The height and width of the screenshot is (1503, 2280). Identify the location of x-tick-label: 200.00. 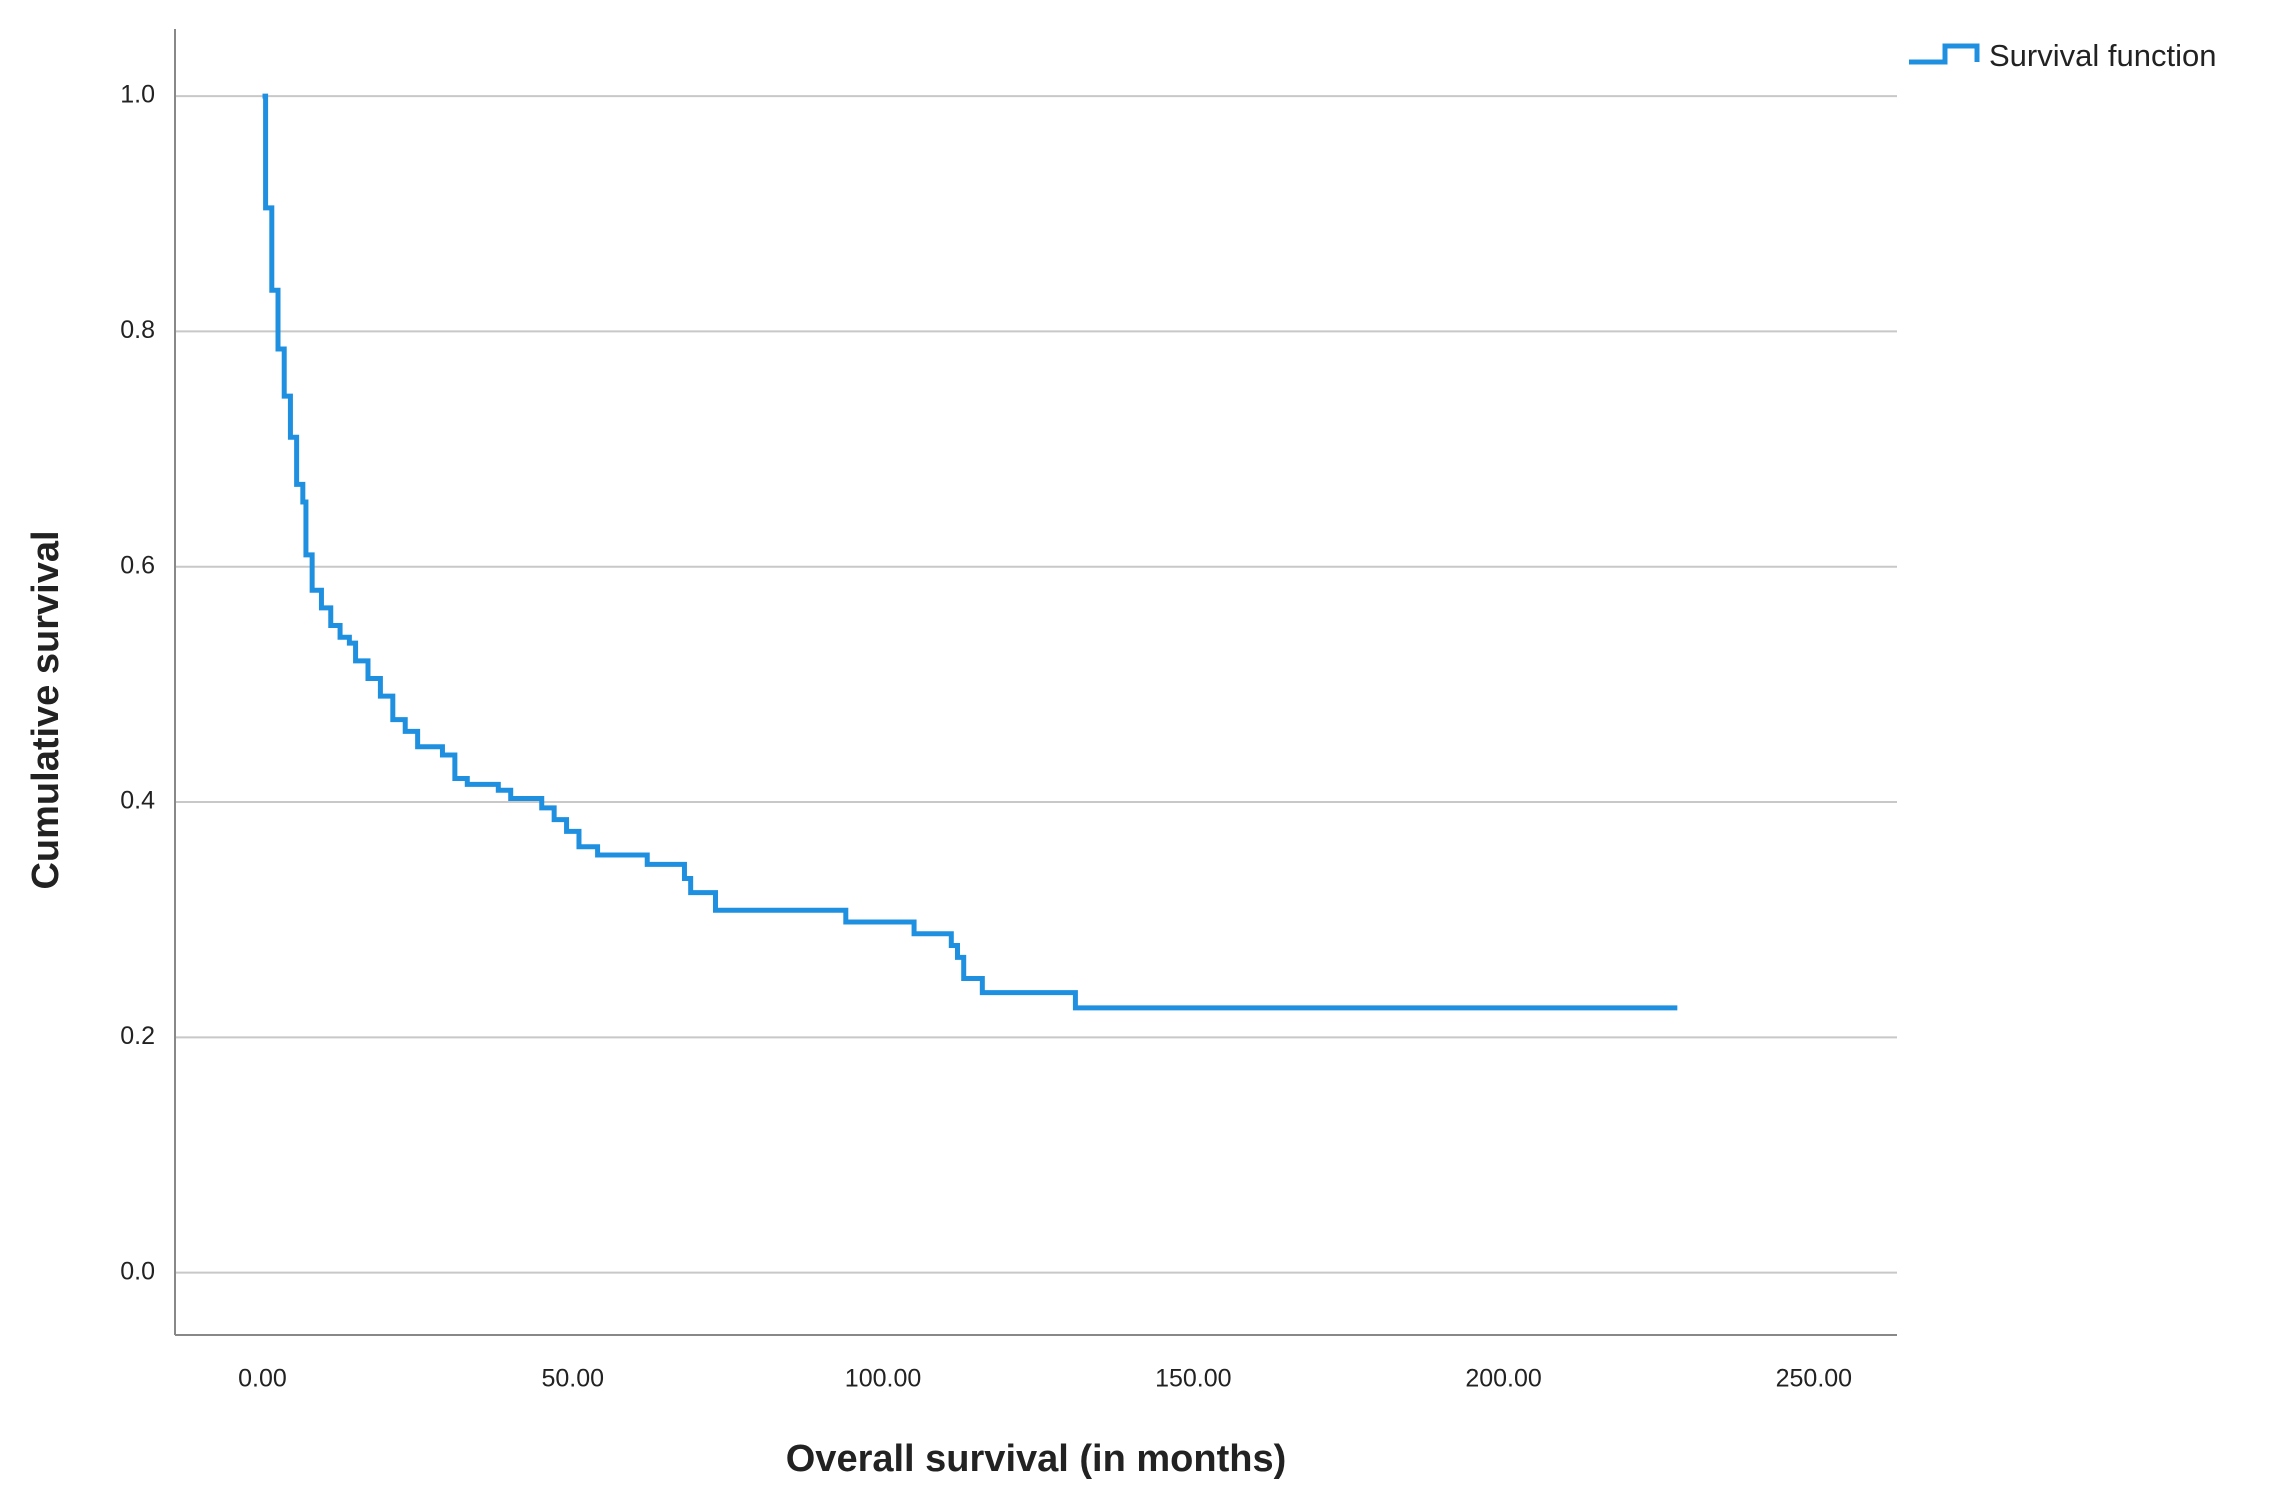
(1503, 1379).